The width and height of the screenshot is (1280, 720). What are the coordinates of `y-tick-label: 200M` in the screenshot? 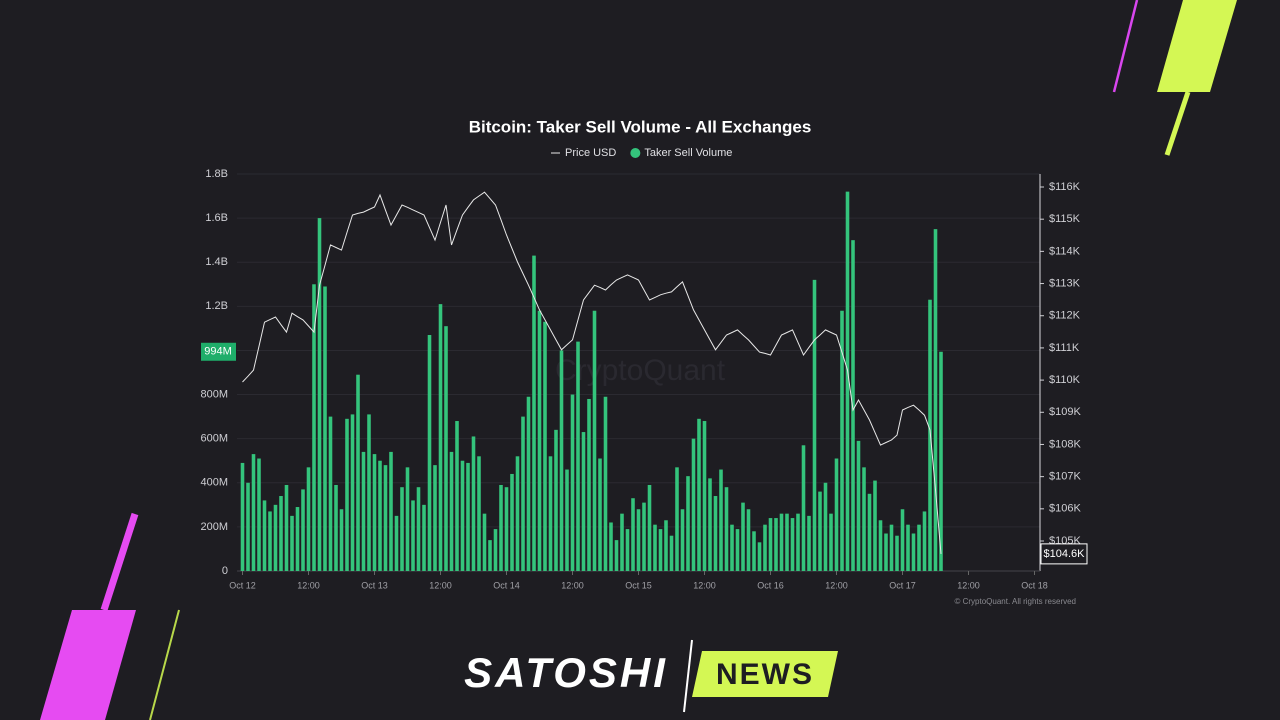 It's located at (214, 527).